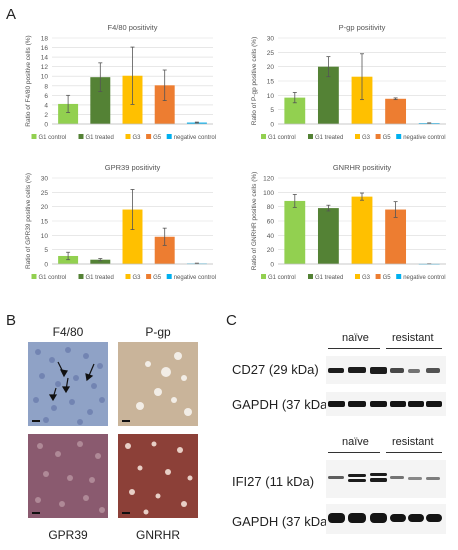  I want to click on y-tick-label: 12, so click(45, 67).